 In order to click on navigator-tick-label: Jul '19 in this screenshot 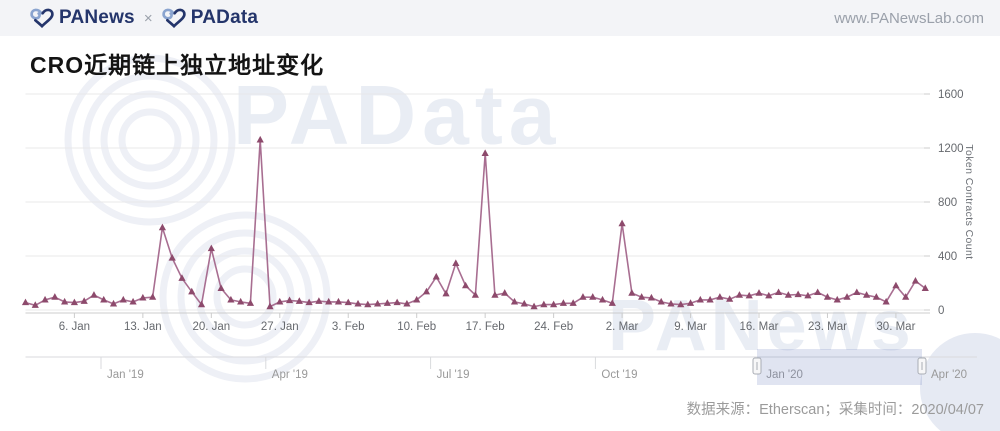, I will do `click(453, 375)`.